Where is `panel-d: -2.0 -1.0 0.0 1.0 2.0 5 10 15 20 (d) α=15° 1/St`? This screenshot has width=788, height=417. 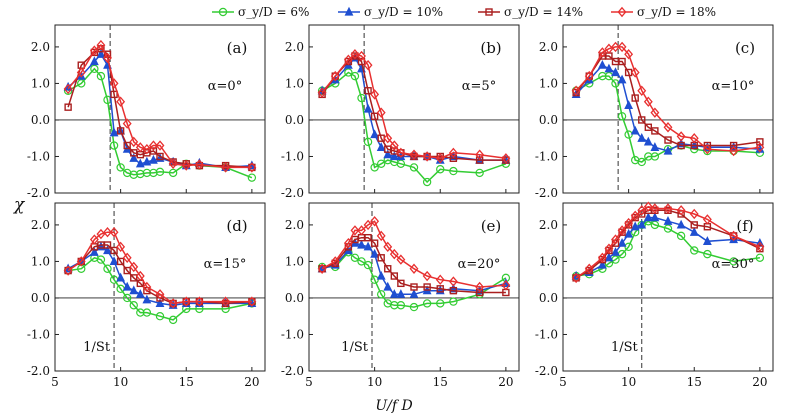 panel-d: -2.0 -1.0 0.0 1.0 2.0 5 10 15 20 (d) α=15° 1/St is located at coordinates (146, 295).